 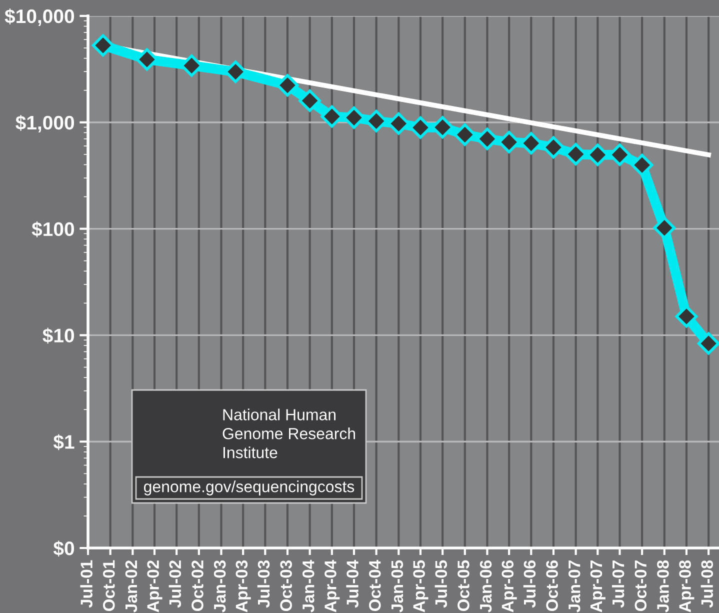 I want to click on x-tick-label: Jan-05, so click(x=397, y=586).